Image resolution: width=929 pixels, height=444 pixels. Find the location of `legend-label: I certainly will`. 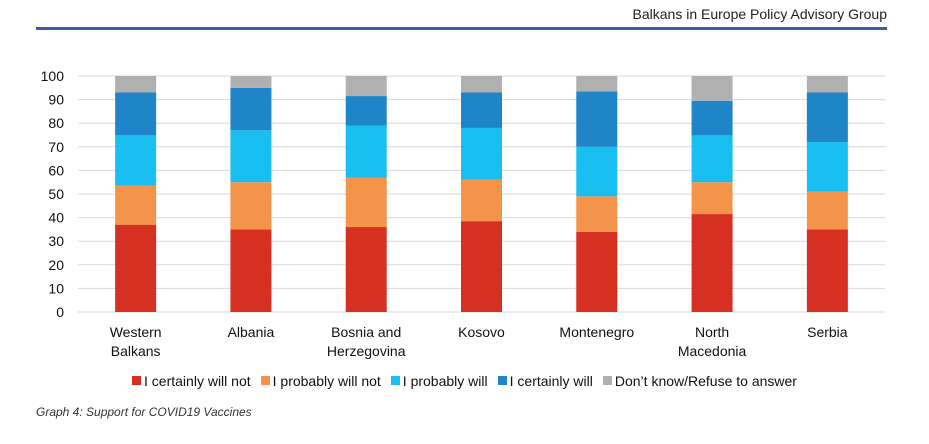

legend-label: I certainly will is located at coordinates (551, 380).